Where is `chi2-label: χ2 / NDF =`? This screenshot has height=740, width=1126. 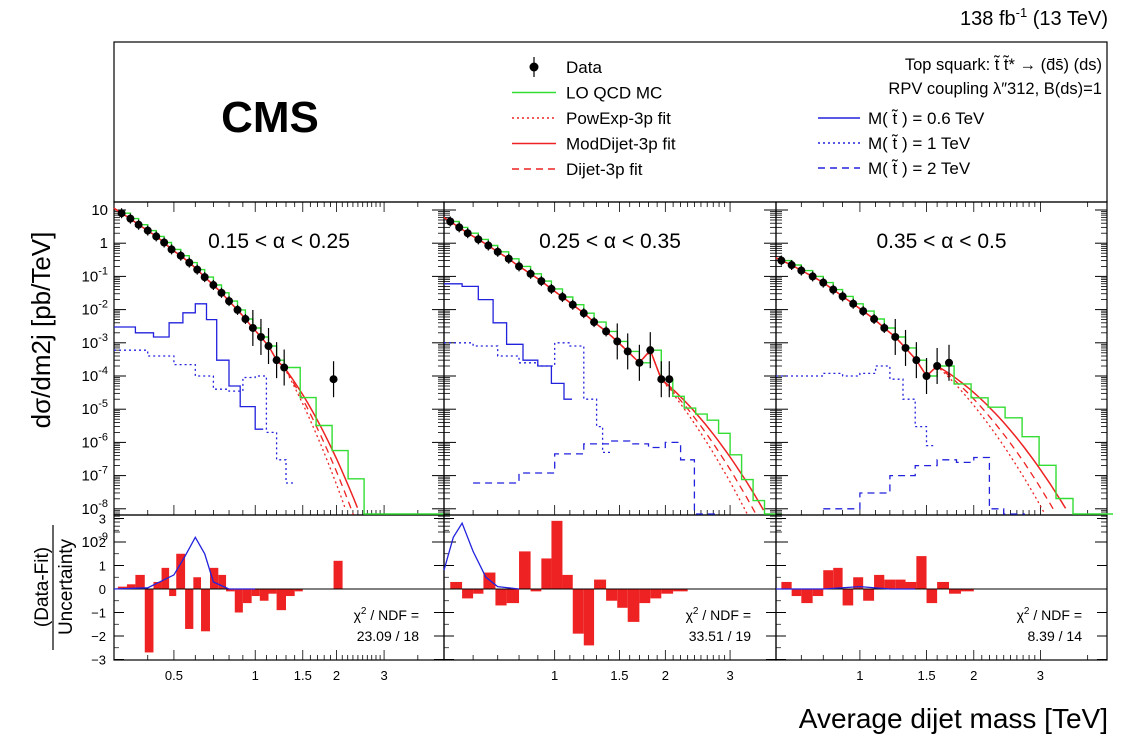
chi2-label: χ2 / NDF = is located at coordinates (1049, 614).